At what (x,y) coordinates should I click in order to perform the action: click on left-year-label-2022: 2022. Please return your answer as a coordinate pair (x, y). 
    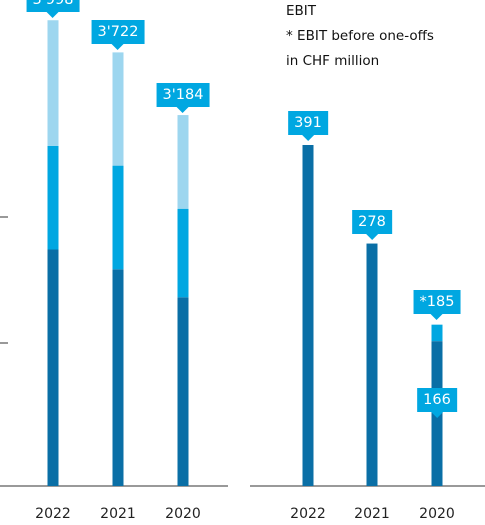
    Looking at the image, I should click on (53, 514).